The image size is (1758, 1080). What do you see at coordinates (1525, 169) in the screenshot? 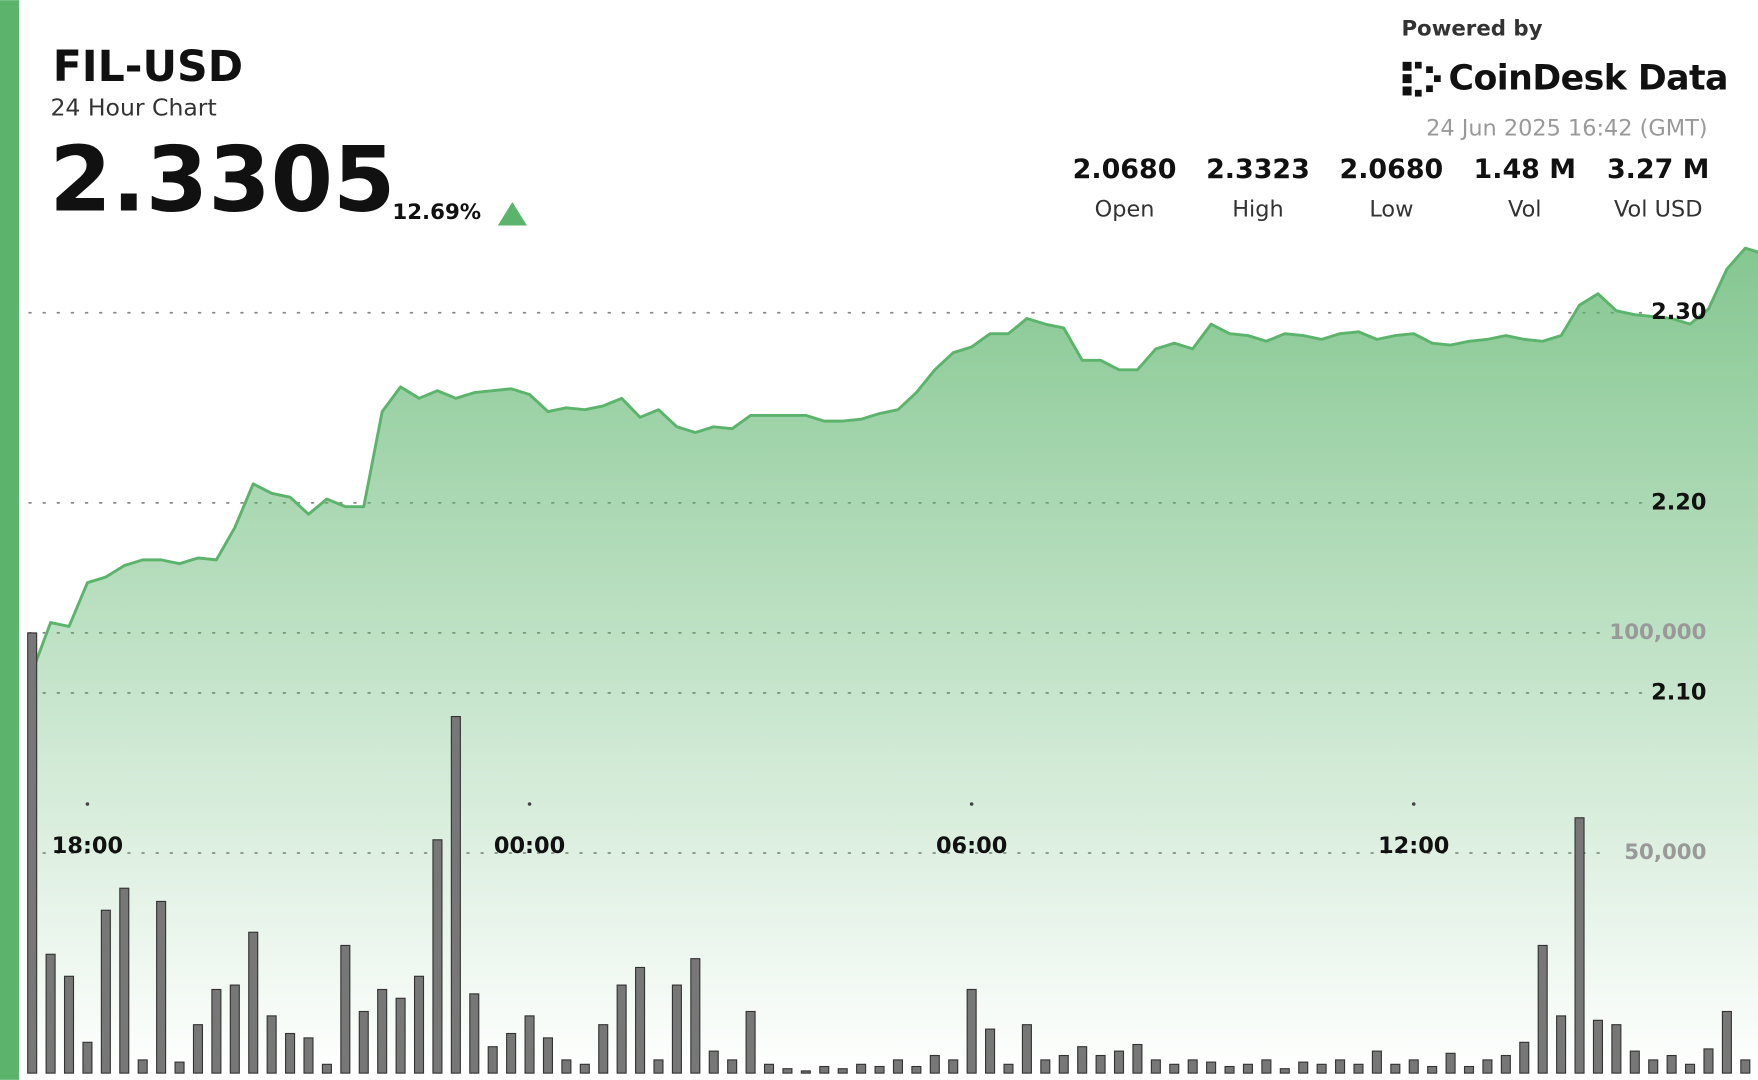
I see `stat-value: 1.48 M` at bounding box center [1525, 169].